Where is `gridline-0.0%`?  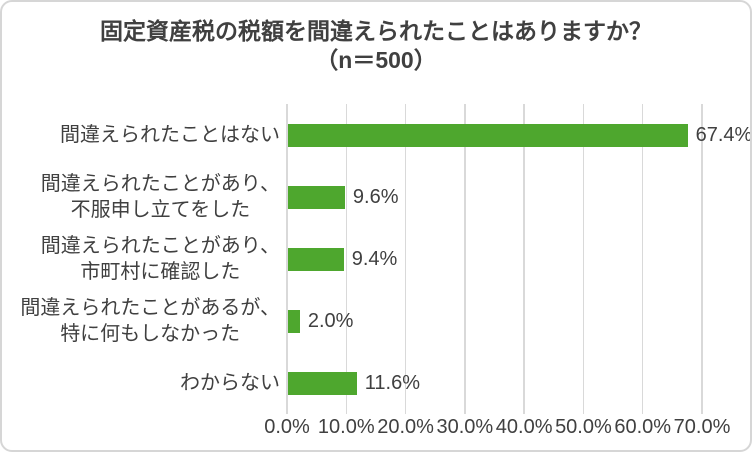
gridline-0.0% is located at coordinates (287, 259).